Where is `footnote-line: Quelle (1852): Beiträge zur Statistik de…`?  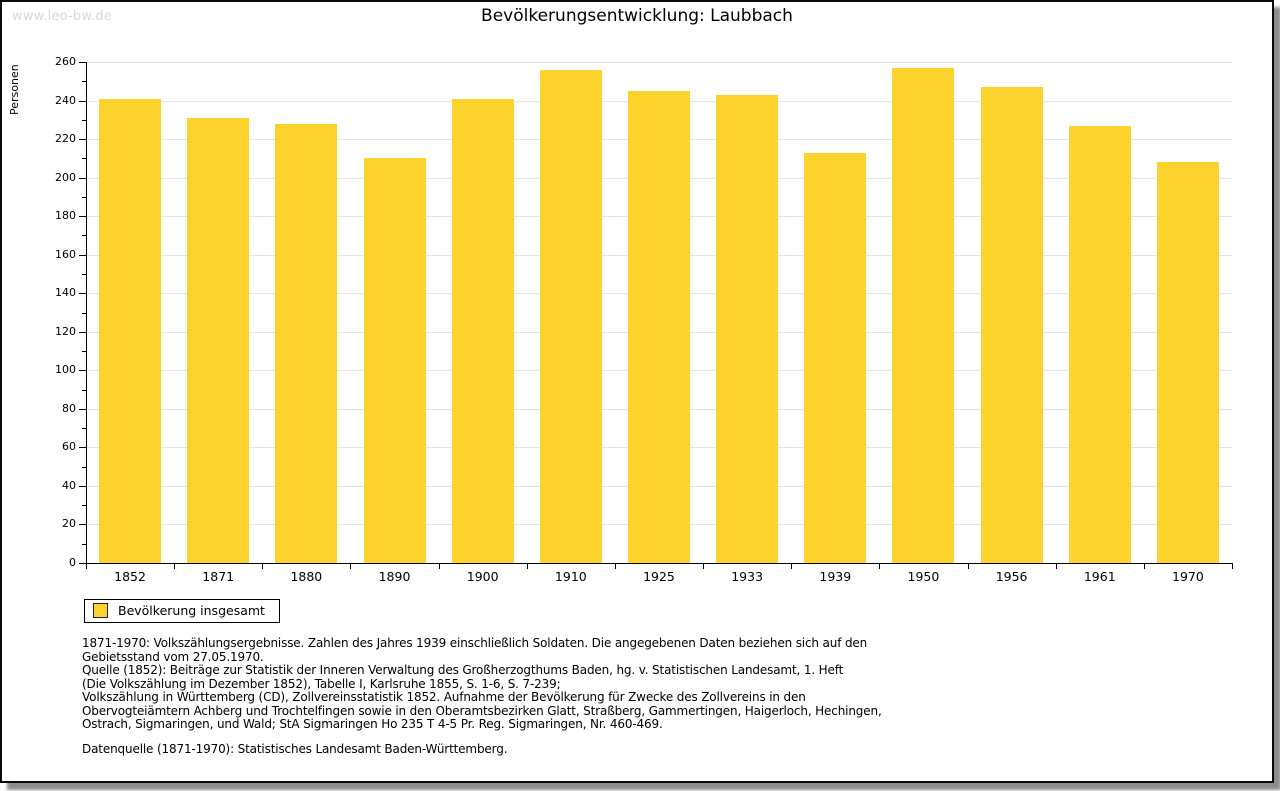
footnote-line: Quelle (1852): Beiträge zur Statistik de… is located at coordinates (463, 670).